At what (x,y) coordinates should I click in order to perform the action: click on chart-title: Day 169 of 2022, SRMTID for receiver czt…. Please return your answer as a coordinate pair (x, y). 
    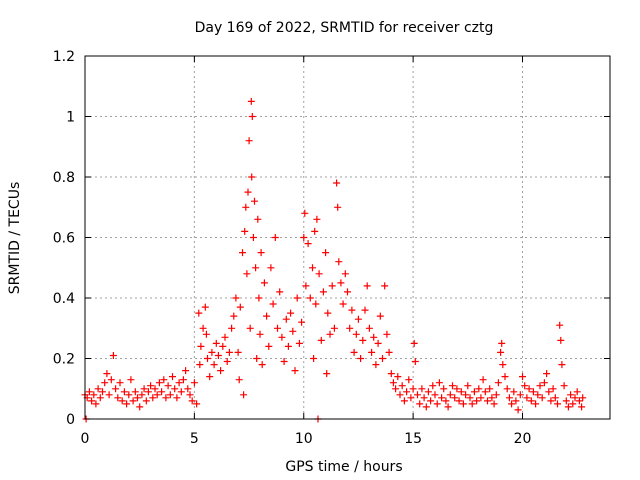
    Looking at the image, I should click on (344, 28).